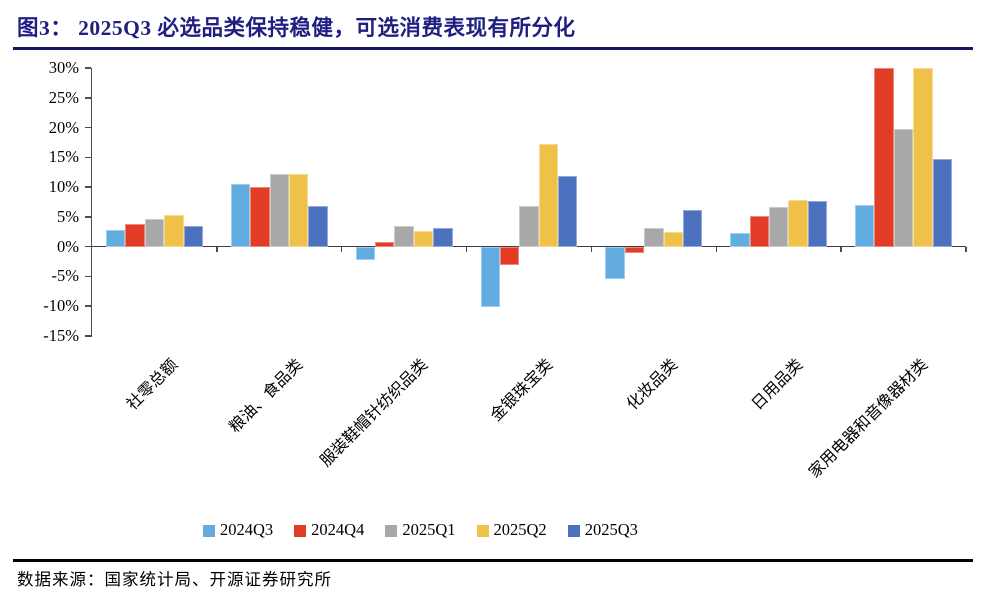  Describe the element at coordinates (423, 238) in the screenshot. I see `bar-2025Q2-cat2` at that location.